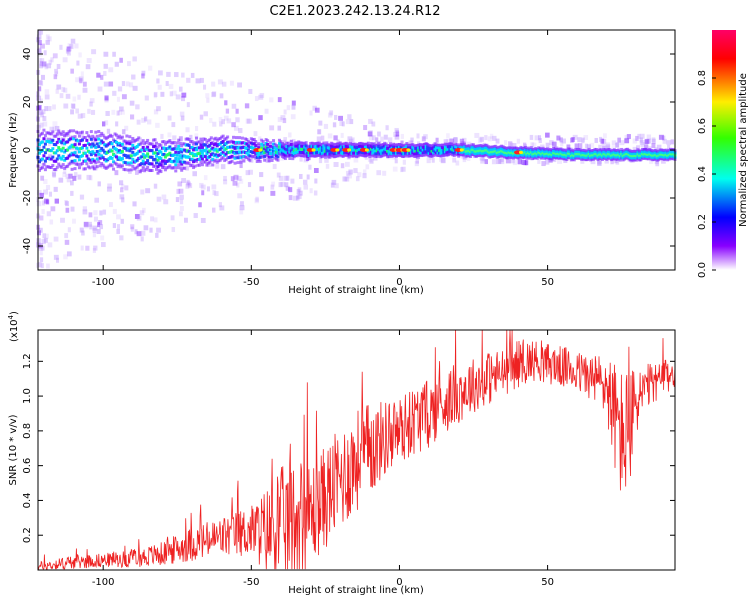 The height and width of the screenshot is (600, 750). What do you see at coordinates (520, 152) in the screenshot?
I see `spectrogram-peak-halo` at bounding box center [520, 152].